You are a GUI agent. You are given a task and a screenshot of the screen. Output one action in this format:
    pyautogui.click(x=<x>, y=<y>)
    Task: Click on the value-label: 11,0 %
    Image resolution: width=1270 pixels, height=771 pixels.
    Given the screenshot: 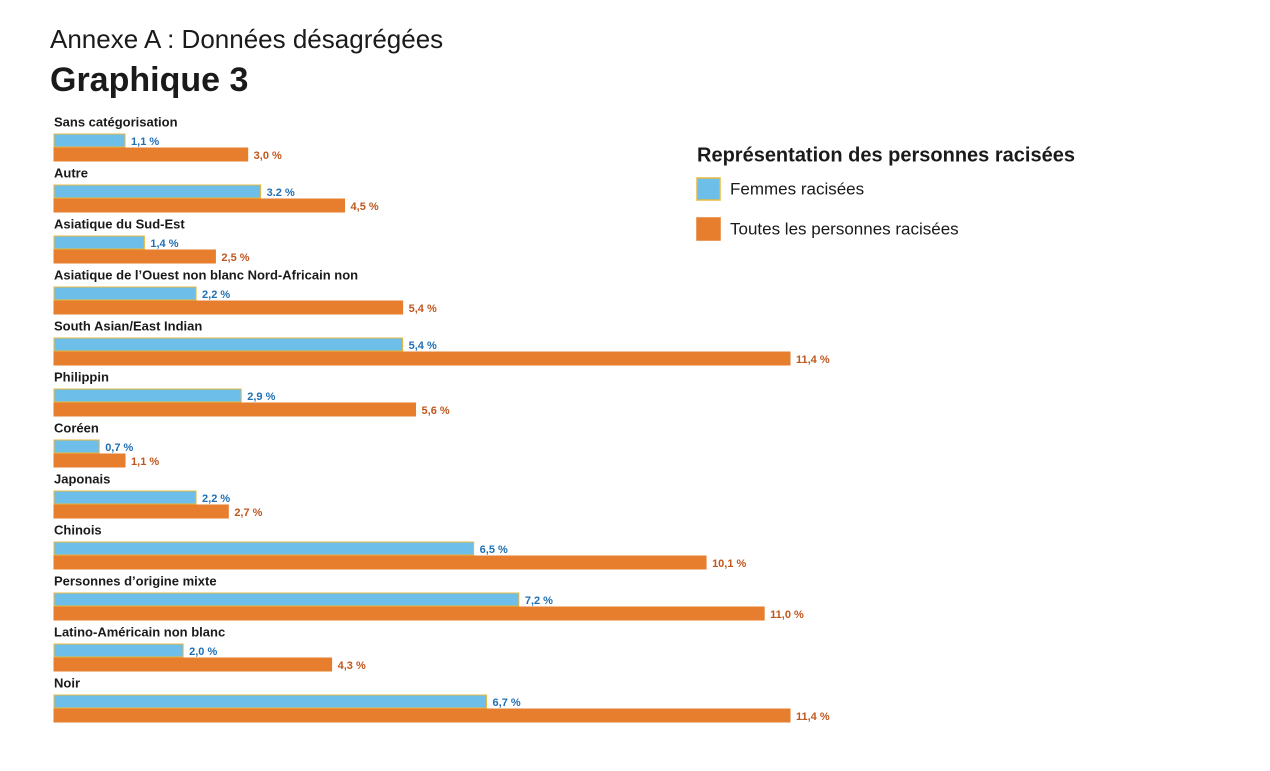 What is the action you would take?
    pyautogui.click(x=787, y=615)
    